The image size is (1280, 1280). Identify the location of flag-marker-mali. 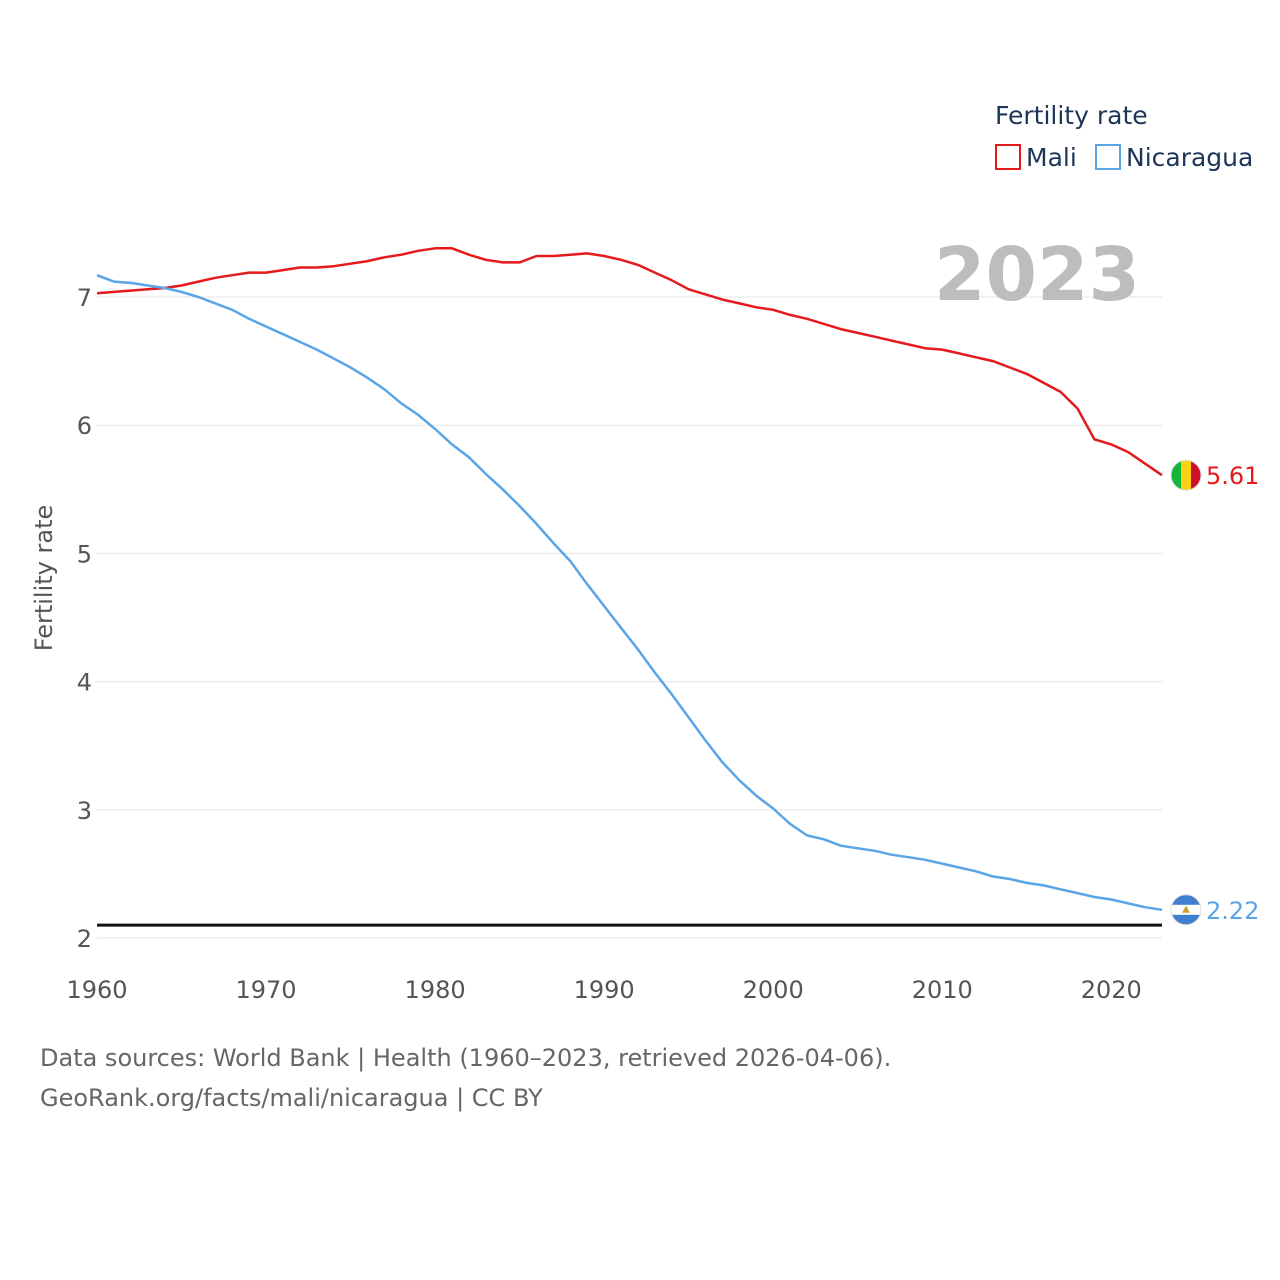
(1186, 475).